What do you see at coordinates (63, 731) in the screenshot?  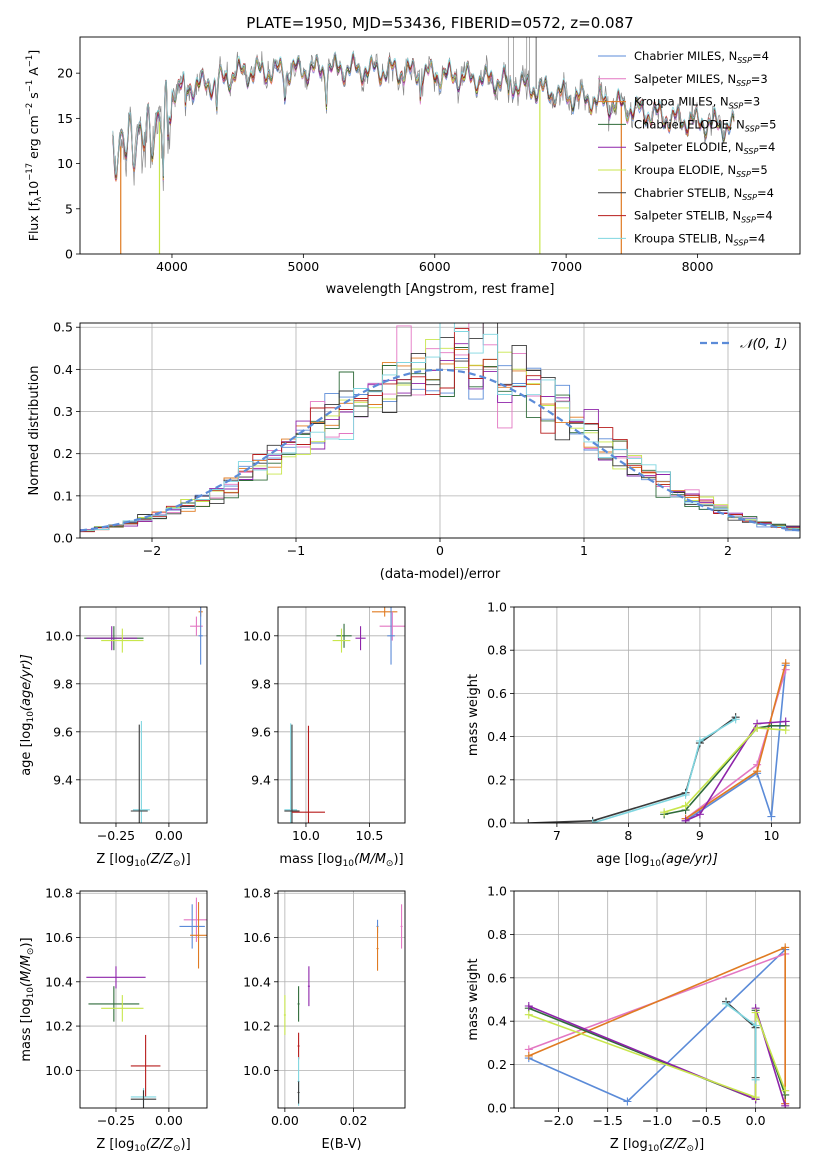 I see `y-tick-label: 9.6` at bounding box center [63, 731].